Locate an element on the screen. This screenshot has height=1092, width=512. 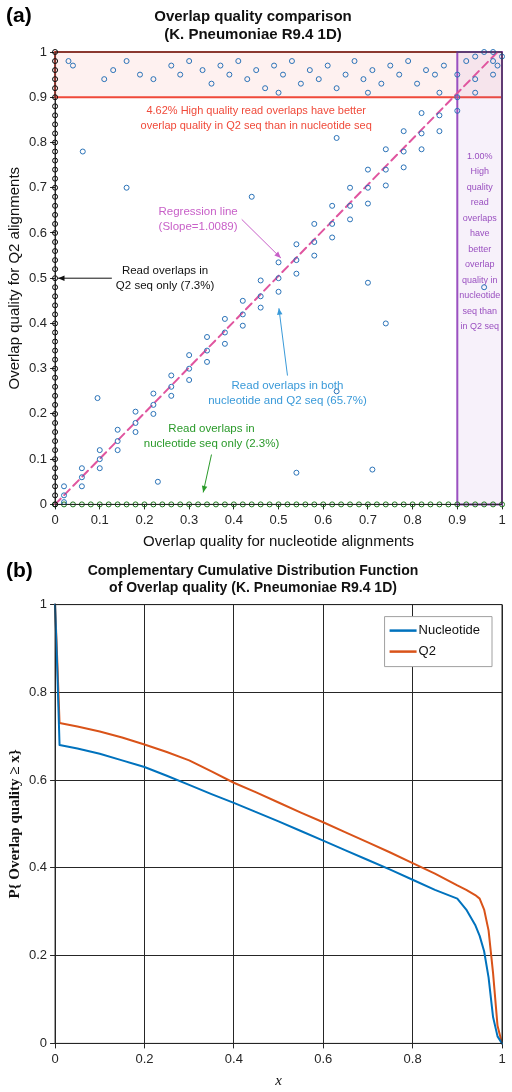
text: (b) is located at coordinates (19, 570).